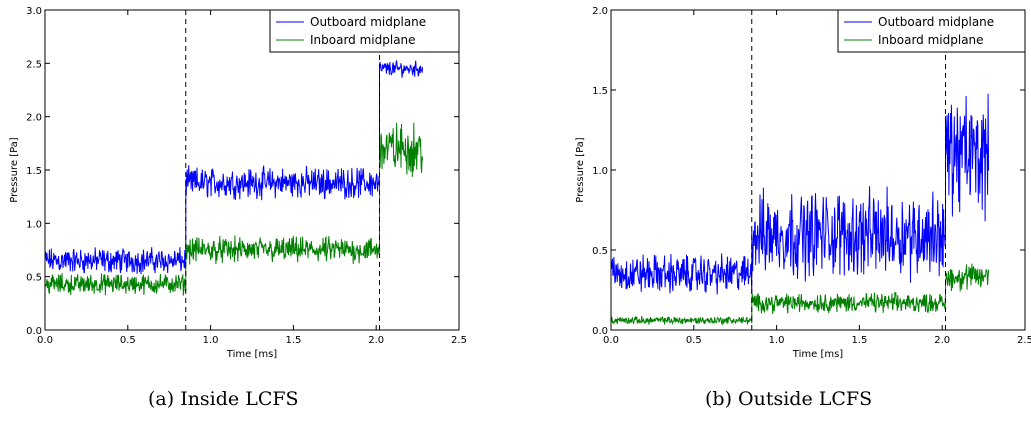  I want to click on y-tick-label: 2.5, so click(34, 64).